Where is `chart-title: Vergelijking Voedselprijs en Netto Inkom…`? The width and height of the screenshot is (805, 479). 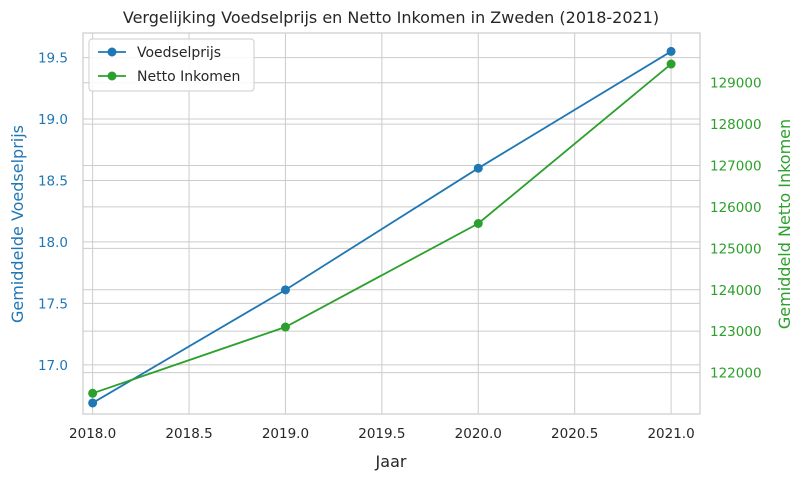 chart-title: Vergelijking Voedselprijs en Netto Inkom… is located at coordinates (391, 17).